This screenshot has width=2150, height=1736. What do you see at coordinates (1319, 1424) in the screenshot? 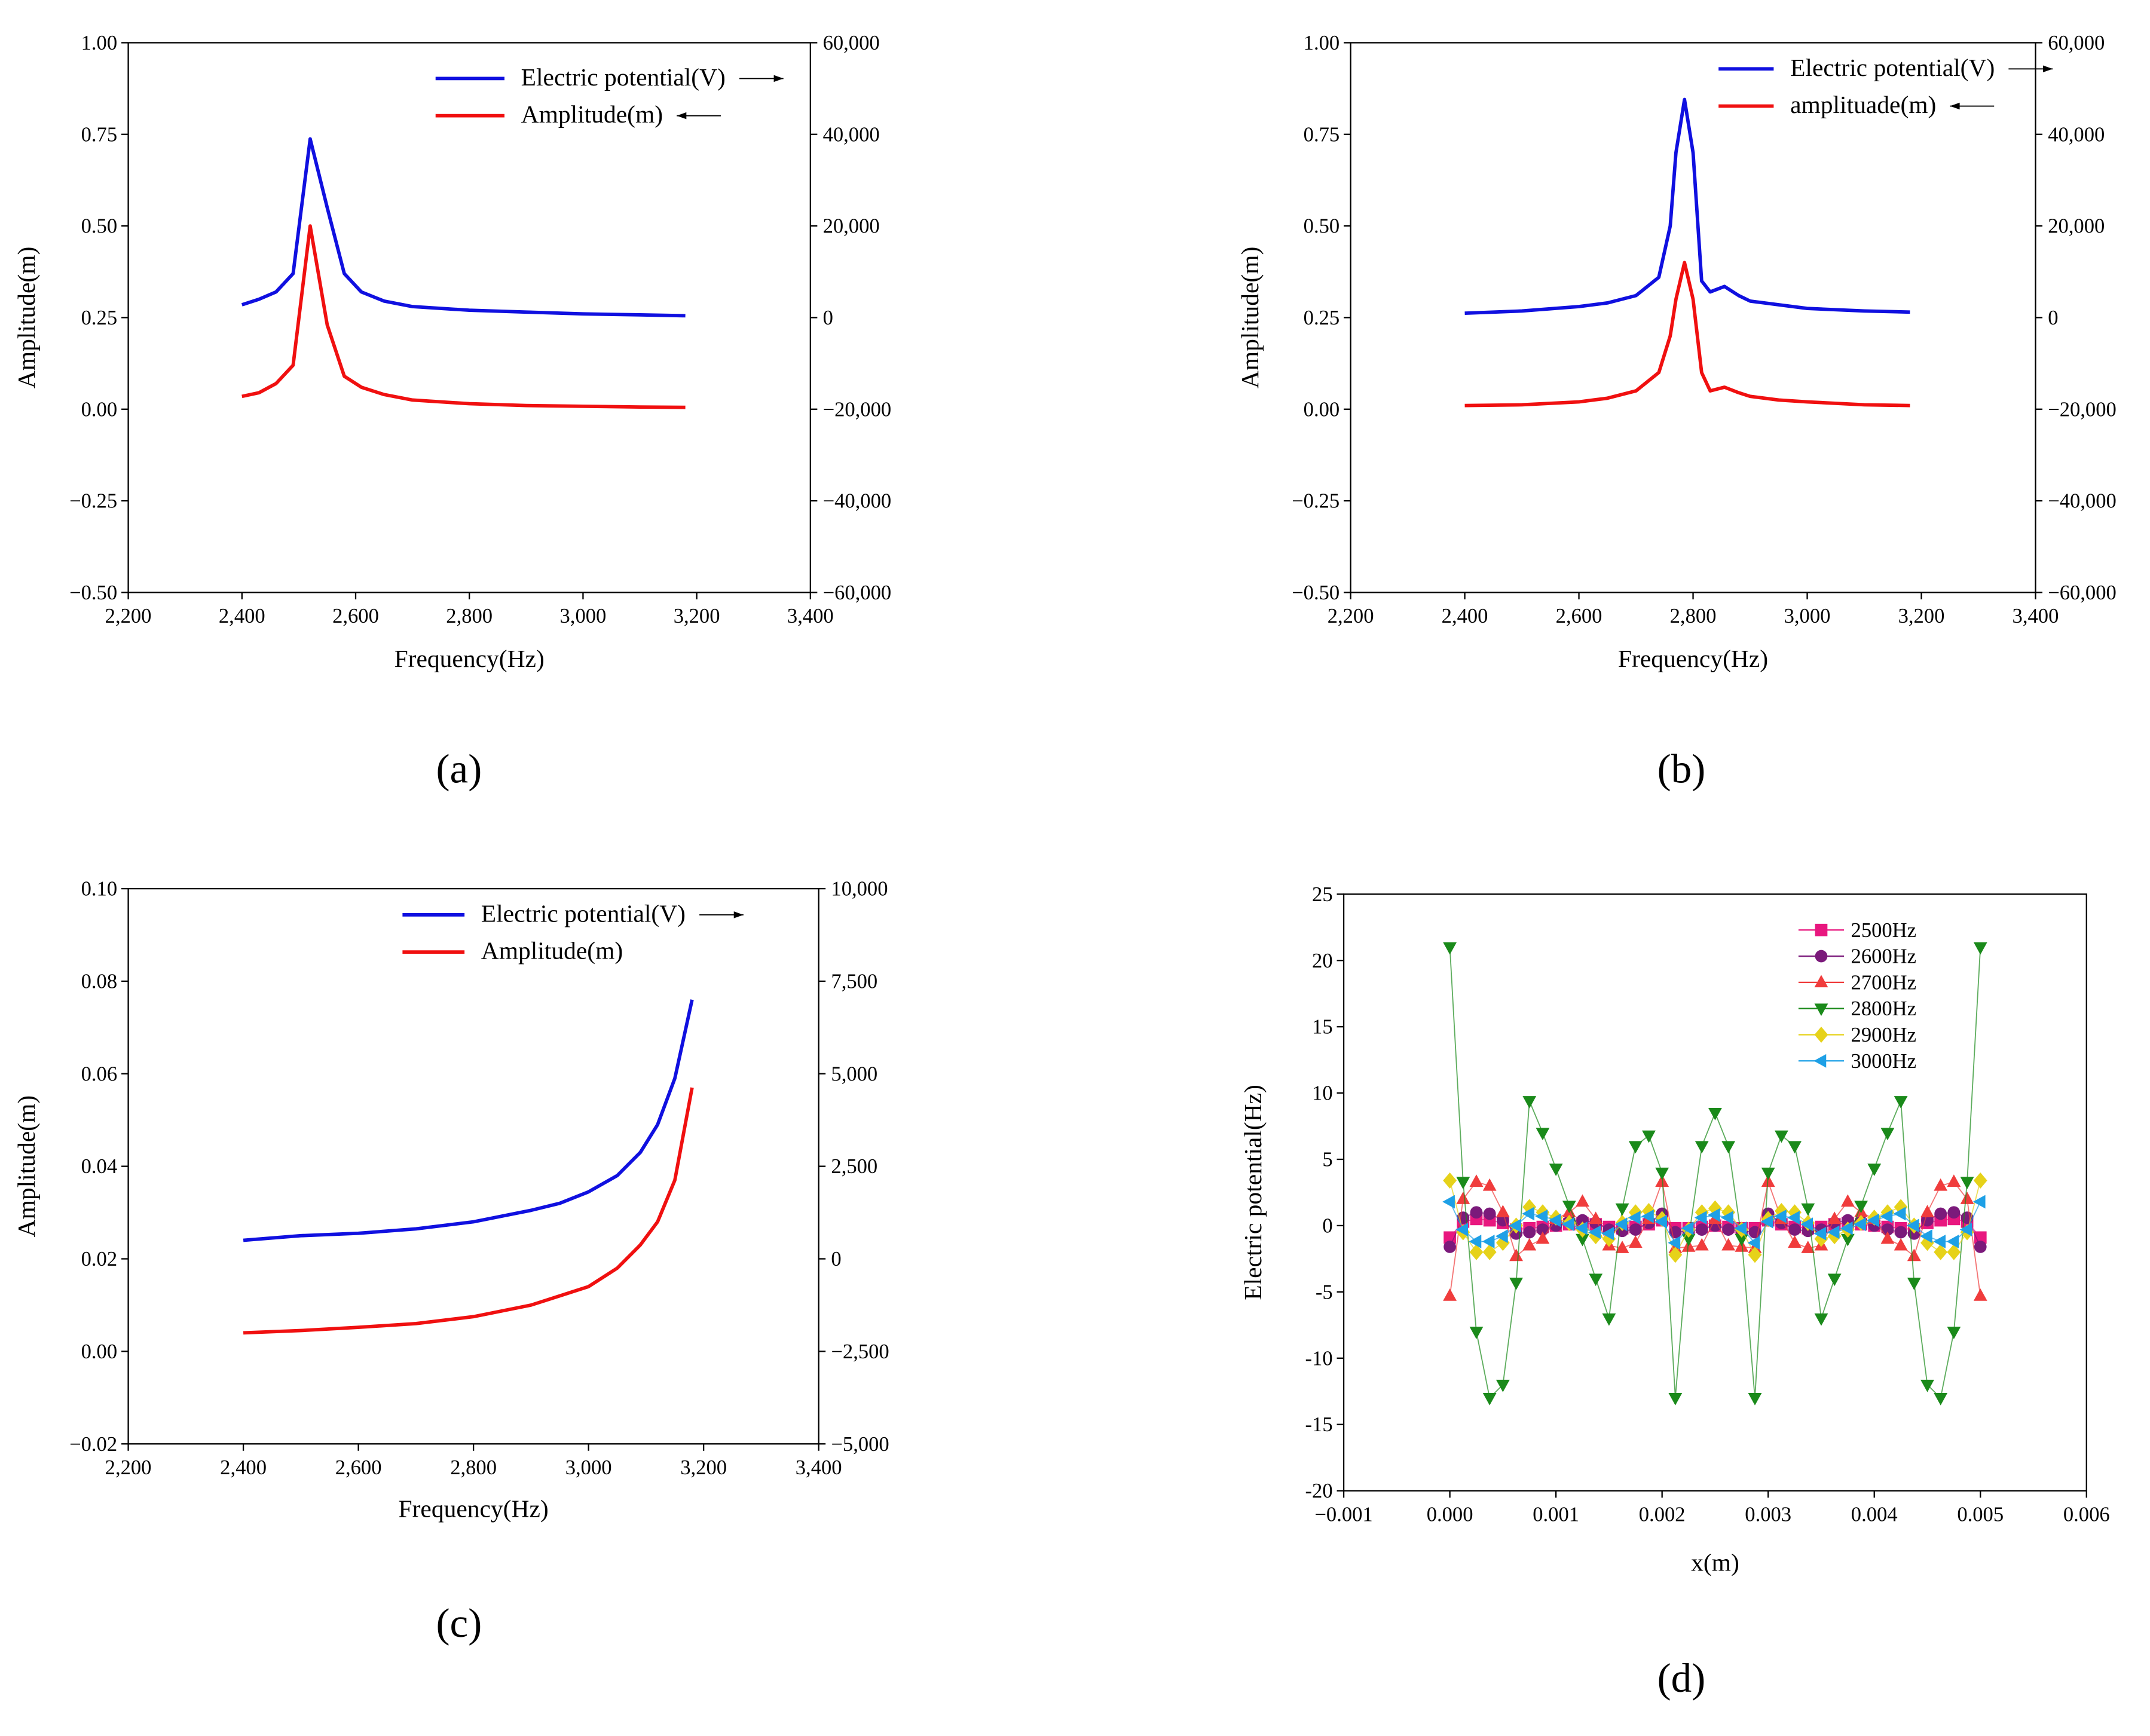
I see `y-tick-label: -15` at bounding box center [1319, 1424].